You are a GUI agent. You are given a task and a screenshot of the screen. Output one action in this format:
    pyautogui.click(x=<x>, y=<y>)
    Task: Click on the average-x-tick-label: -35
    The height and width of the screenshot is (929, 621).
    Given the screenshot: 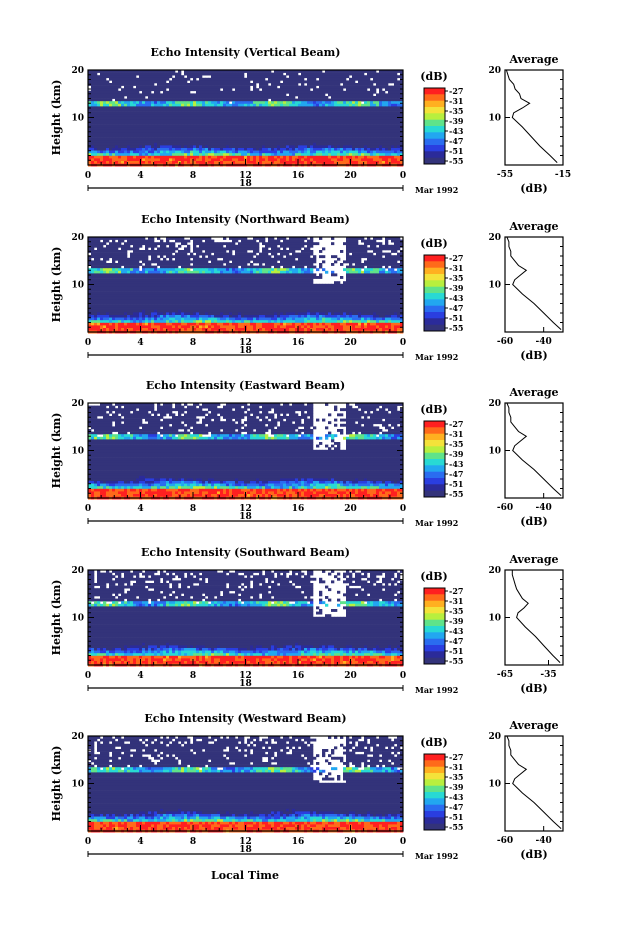 What is the action you would take?
    pyautogui.click(x=548, y=675)
    